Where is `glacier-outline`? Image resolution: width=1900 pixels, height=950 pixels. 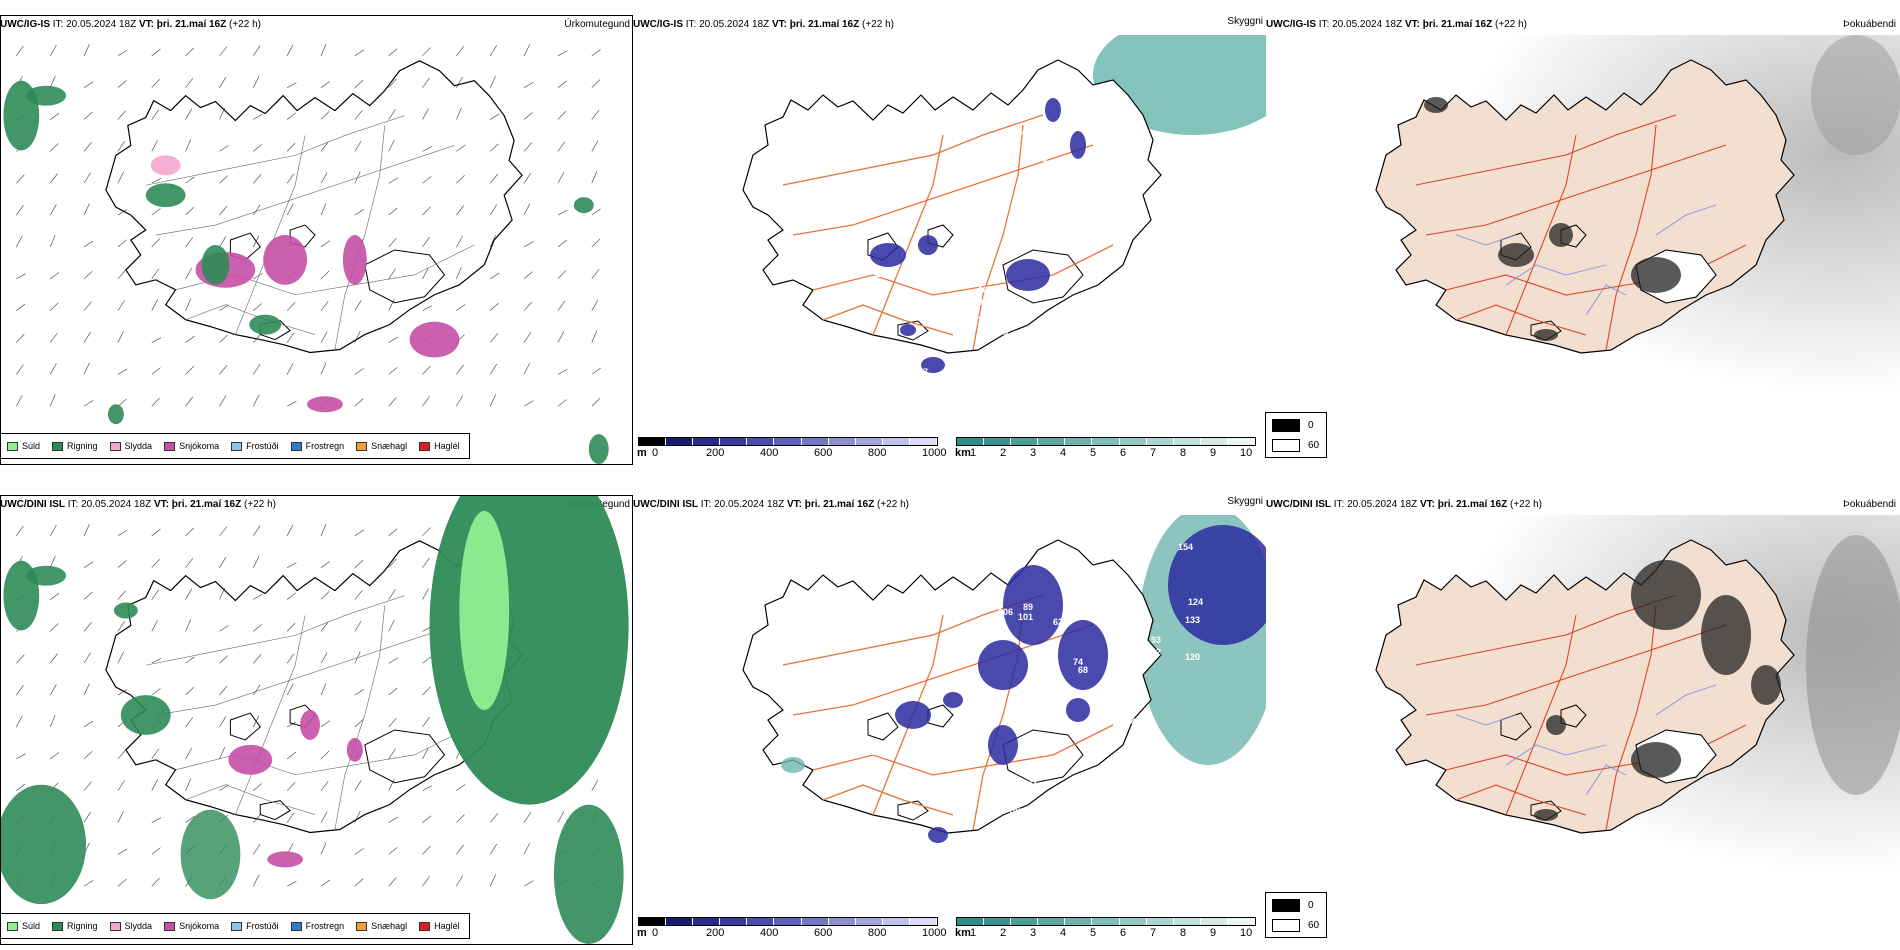
glacier-outline is located at coordinates (245, 726).